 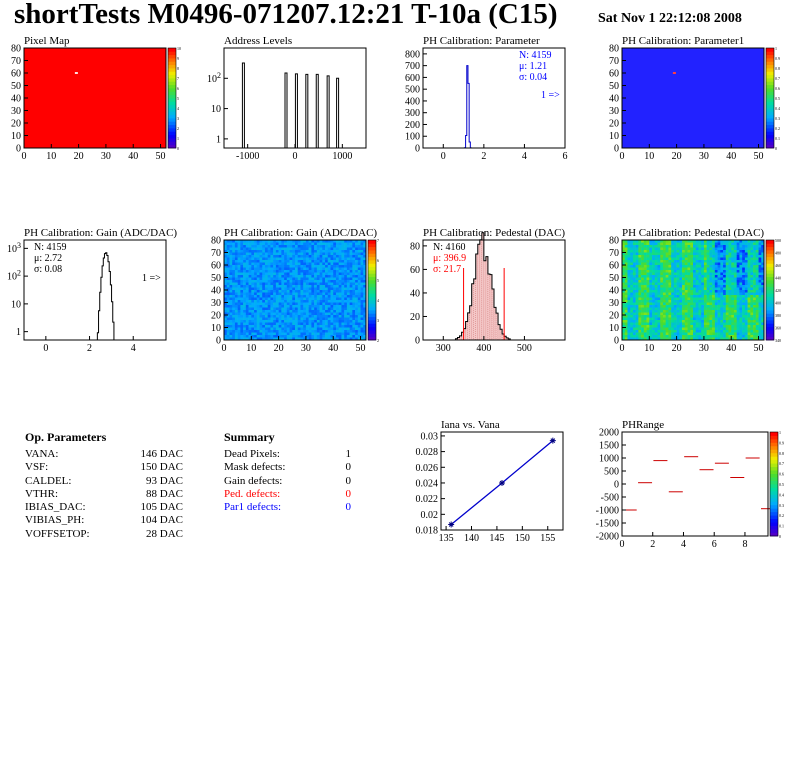 What do you see at coordinates (247, 156) in the screenshot?
I see `tick-label: -1000` at bounding box center [247, 156].